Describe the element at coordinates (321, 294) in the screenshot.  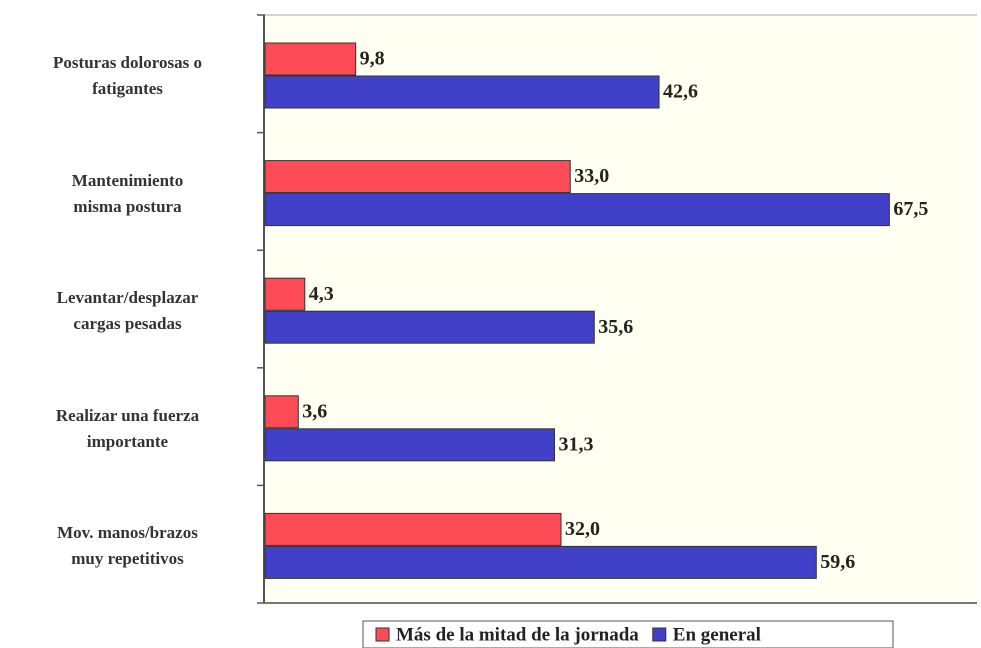
I see `value-label: 4,3` at that location.